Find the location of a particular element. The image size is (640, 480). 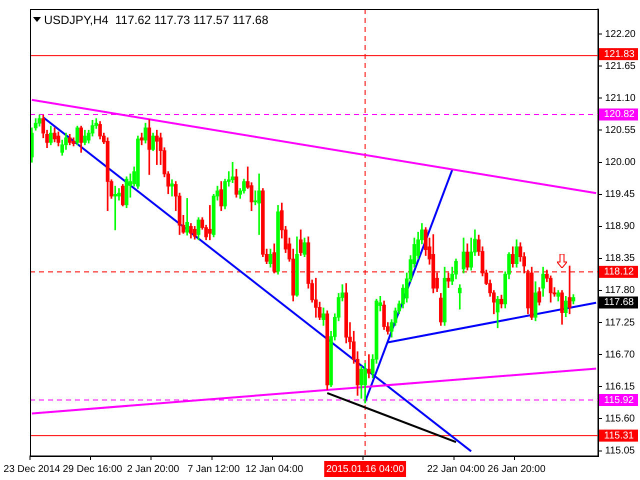

y-tick-label: 117.25 is located at coordinates (620, 322).